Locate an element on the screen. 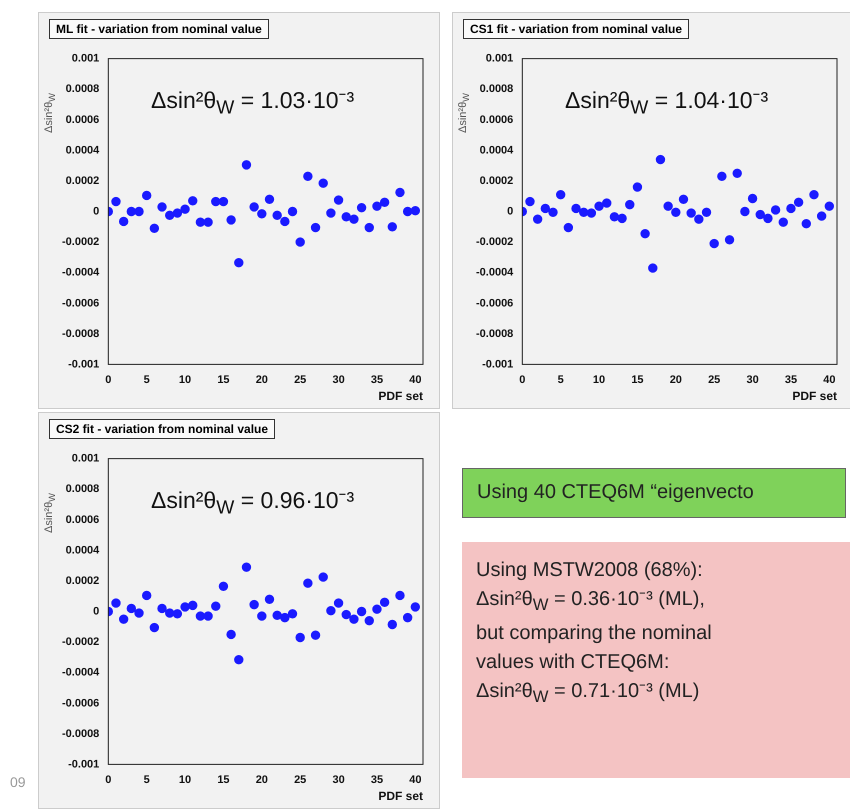  y-tick-label: 0.0006 is located at coordinates (83, 520).